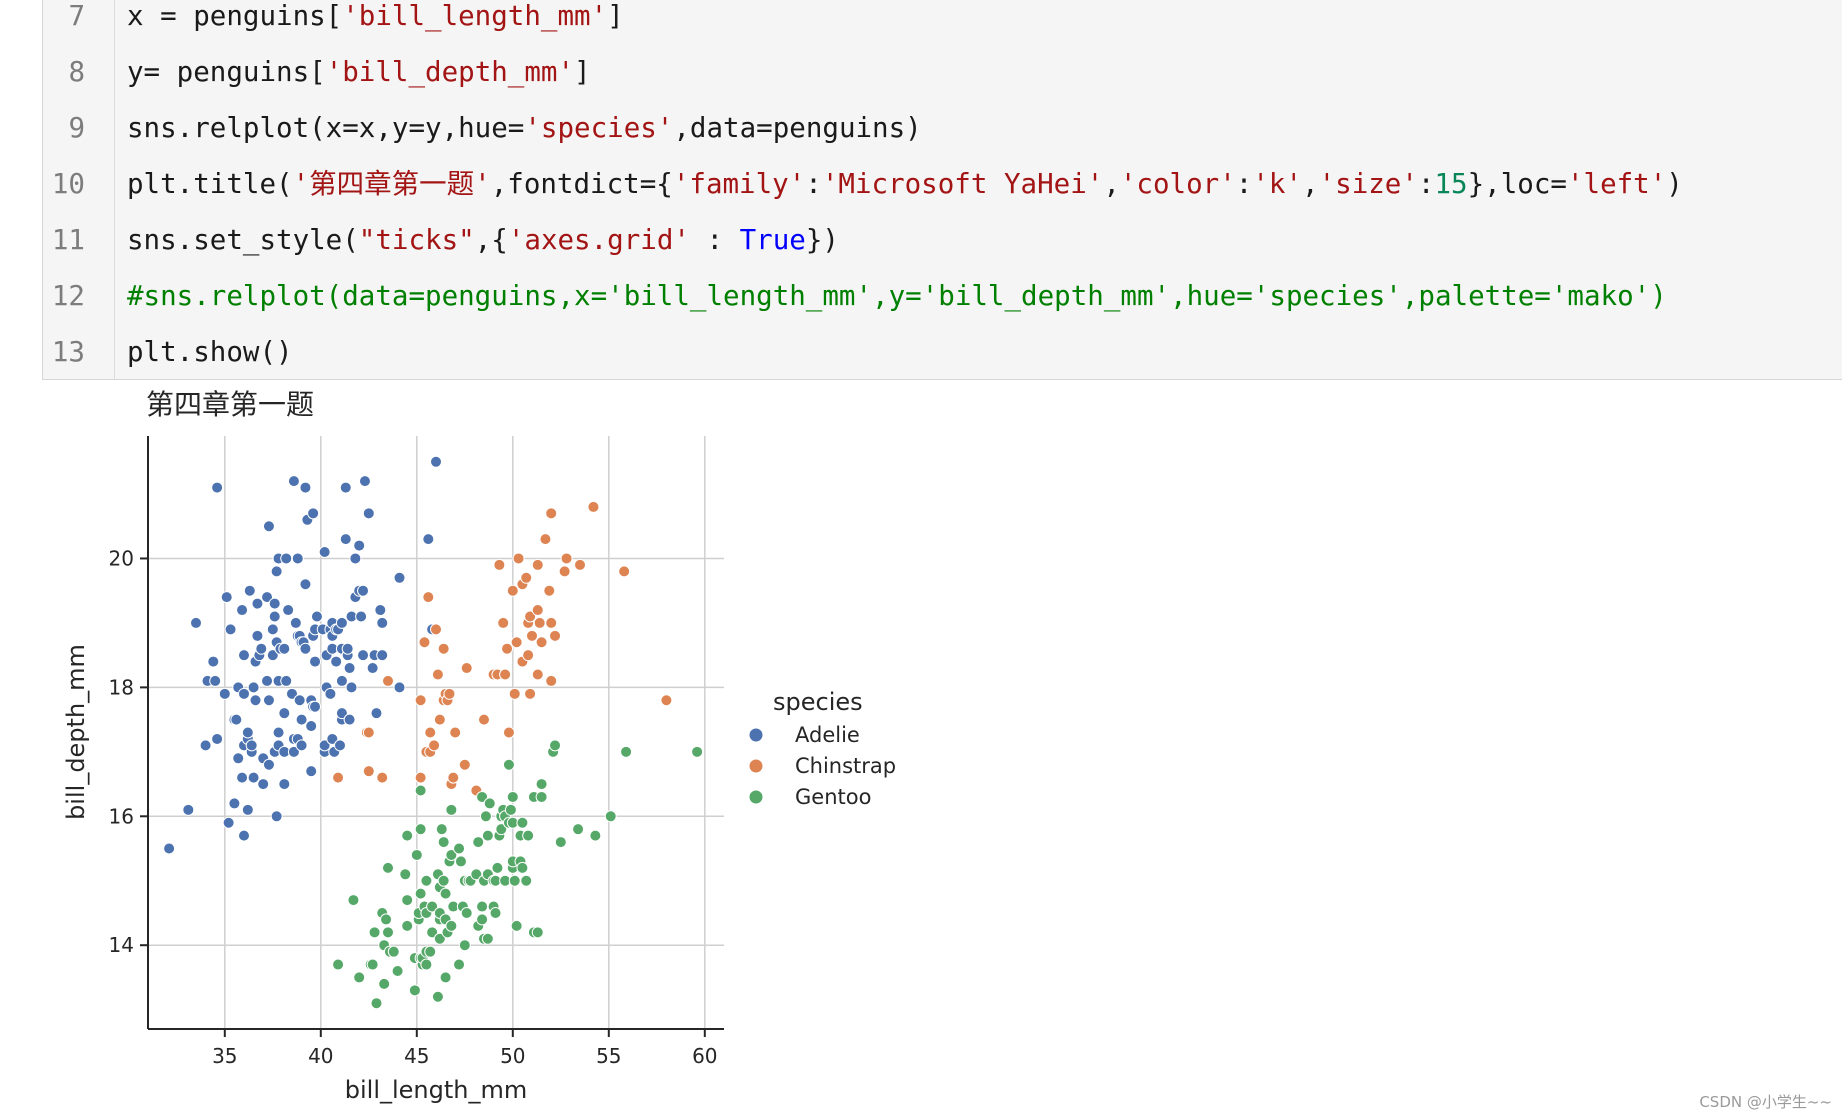 Image resolution: width=1842 pixels, height=1118 pixels. What do you see at coordinates (320, 1056) in the screenshot?
I see `x-tick-label: 40` at bounding box center [320, 1056].